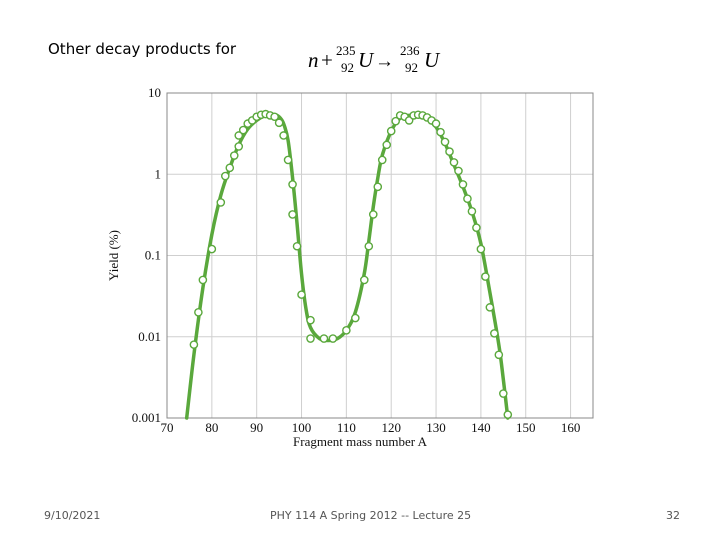  What do you see at coordinates (113, 255) in the screenshot?
I see `y-axis-title: Yield (%)` at bounding box center [113, 255].